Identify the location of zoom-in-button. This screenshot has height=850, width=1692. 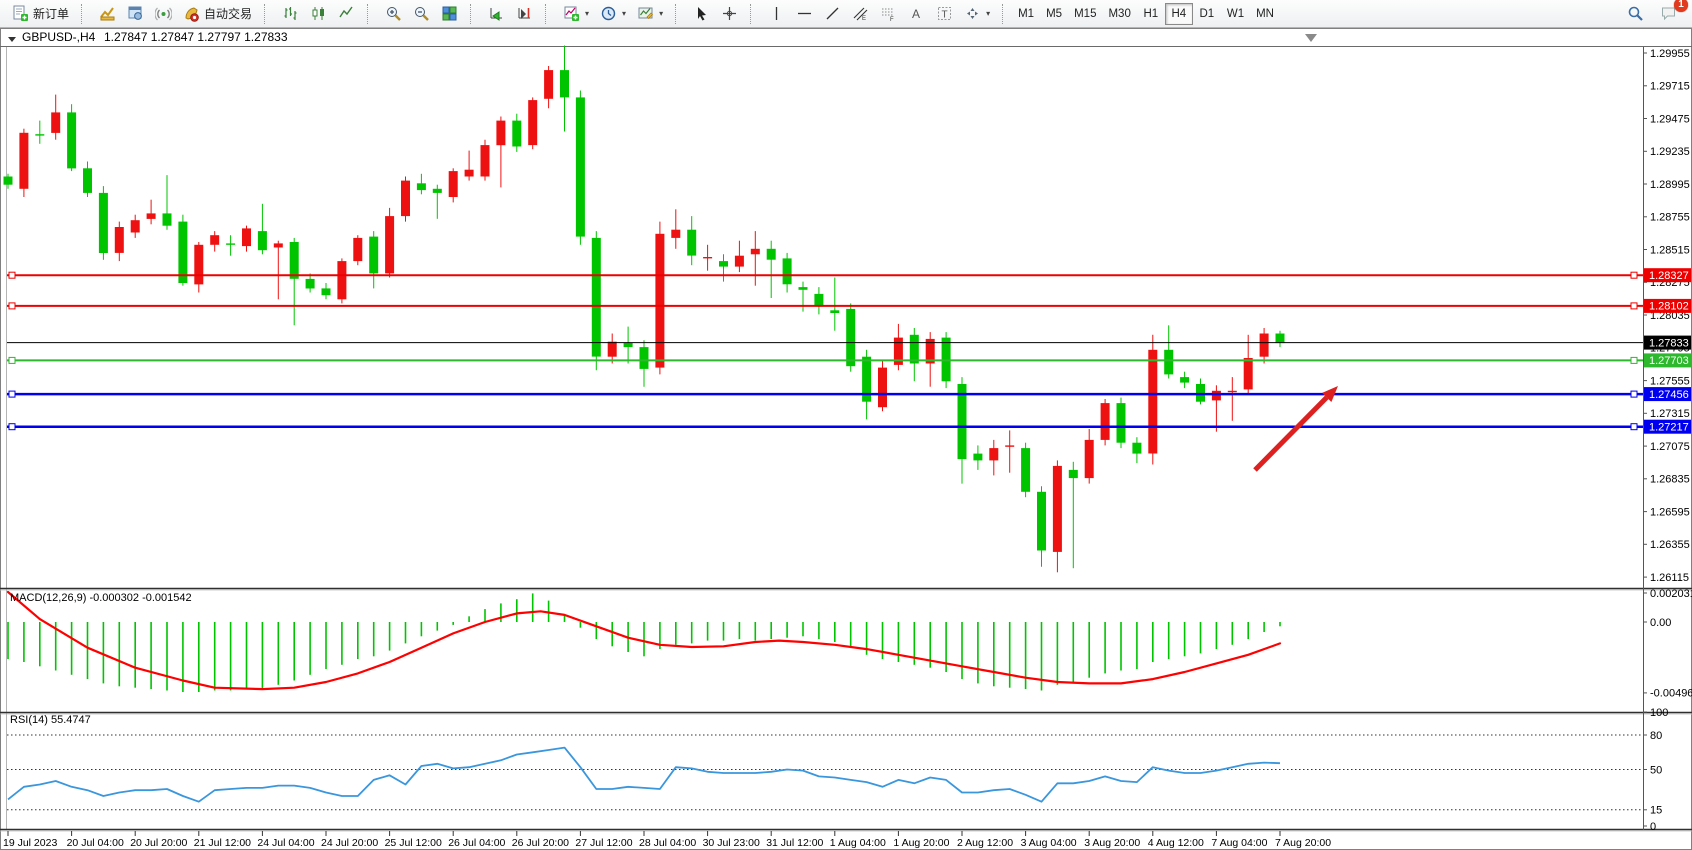
(393, 14).